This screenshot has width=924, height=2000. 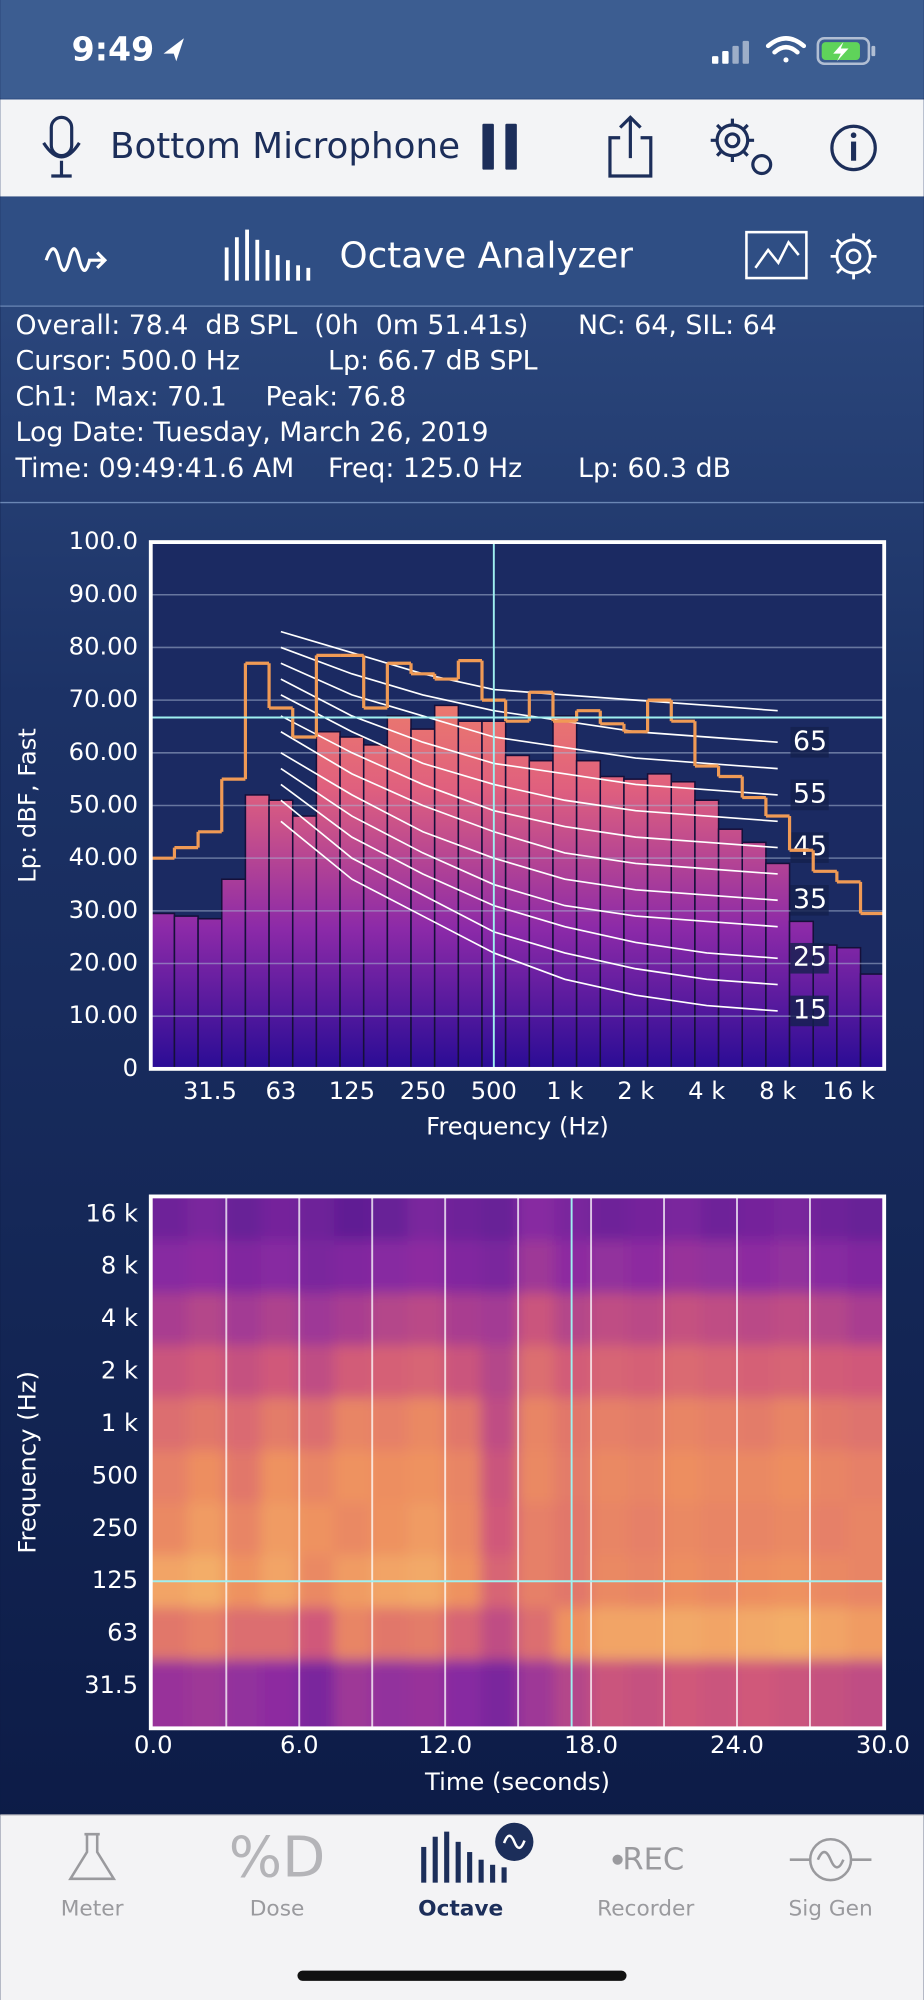 I want to click on x-tick-label: 63, so click(x=280, y=1091).